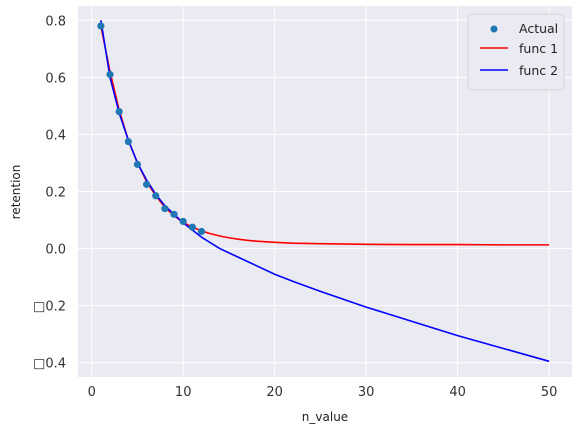  I want to click on legend: Actual func 1 func 2, so click(516, 52).